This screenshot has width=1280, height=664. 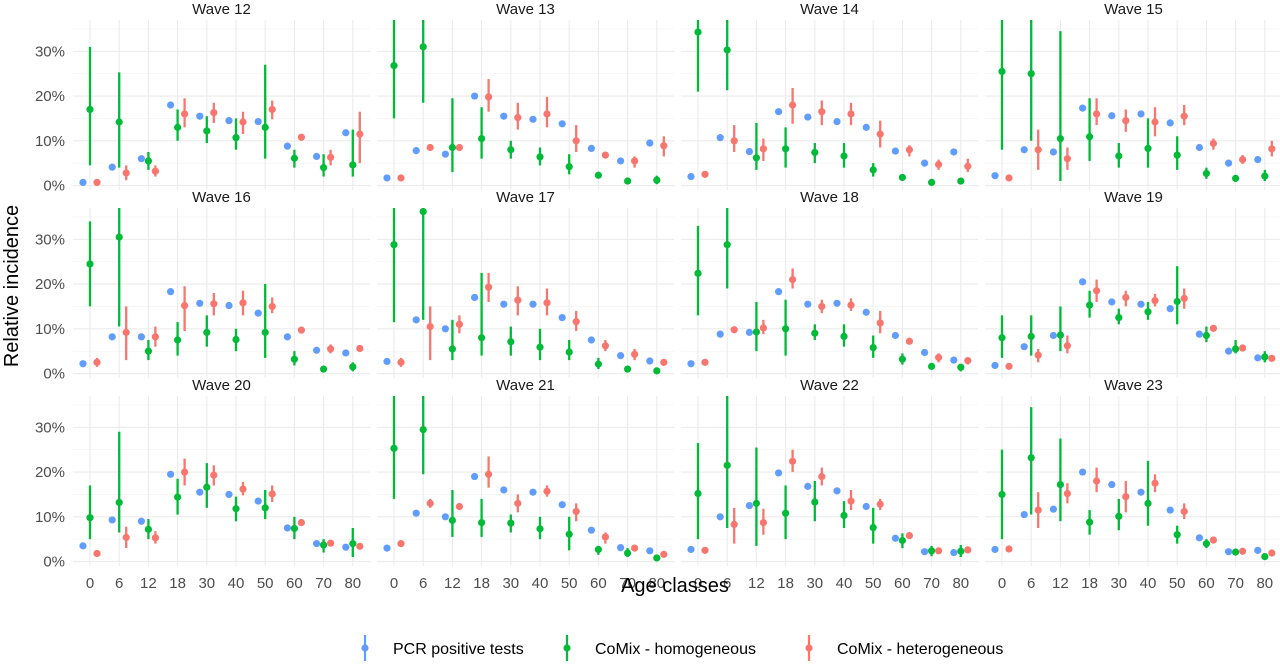 I want to click on panel-wave-19: Wave 19, so click(x=1132, y=283).